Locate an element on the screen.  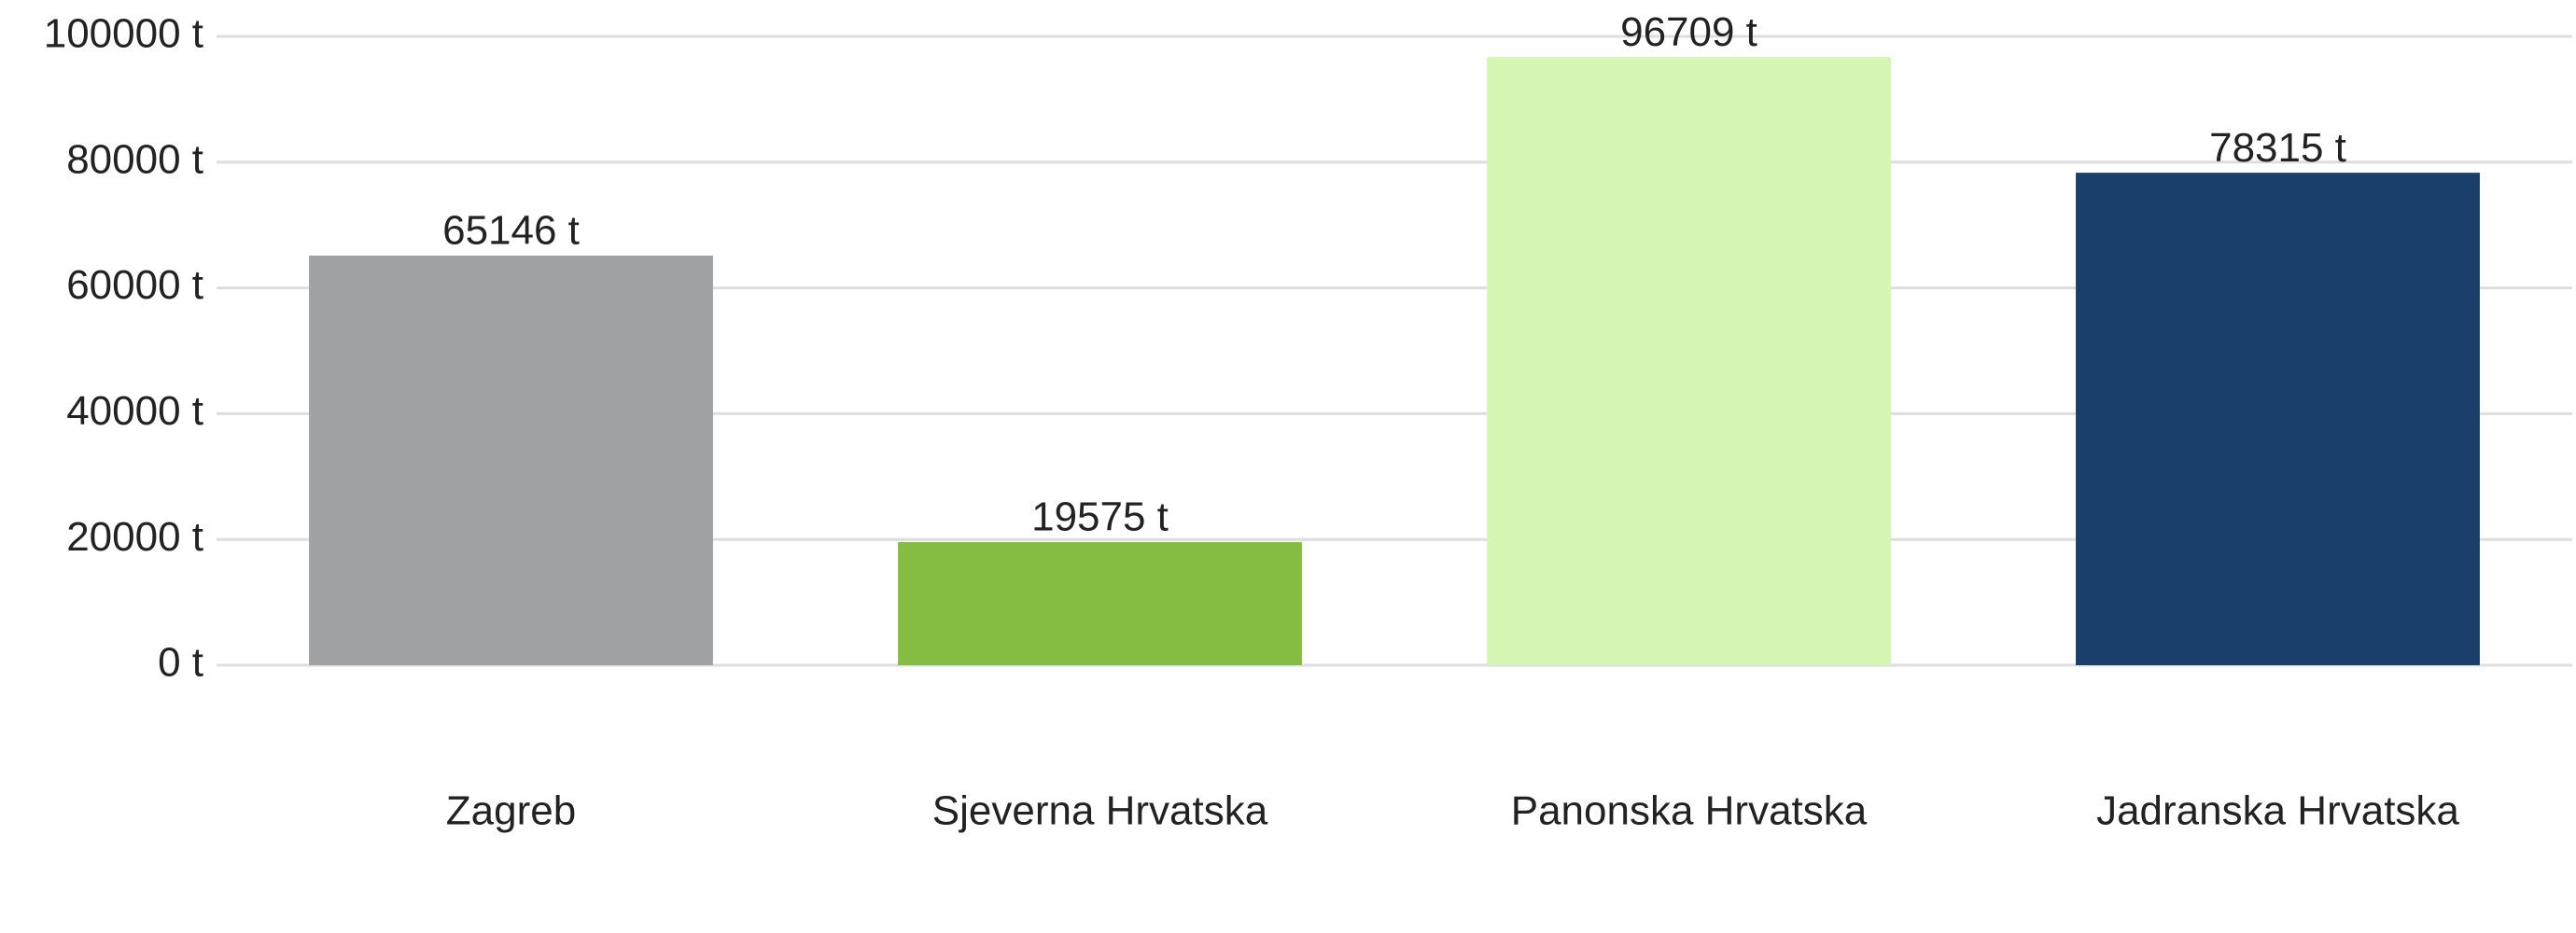
y-tick-label: 80000 t is located at coordinates (134, 159).